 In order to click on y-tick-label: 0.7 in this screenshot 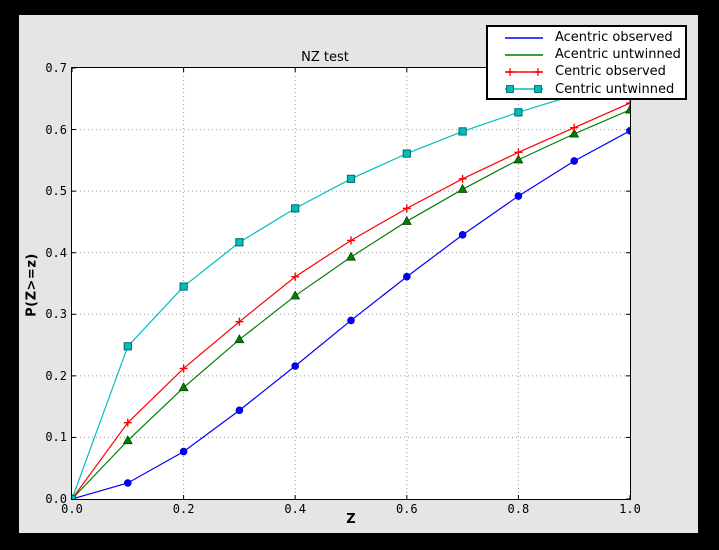, I will do `click(56, 68)`.